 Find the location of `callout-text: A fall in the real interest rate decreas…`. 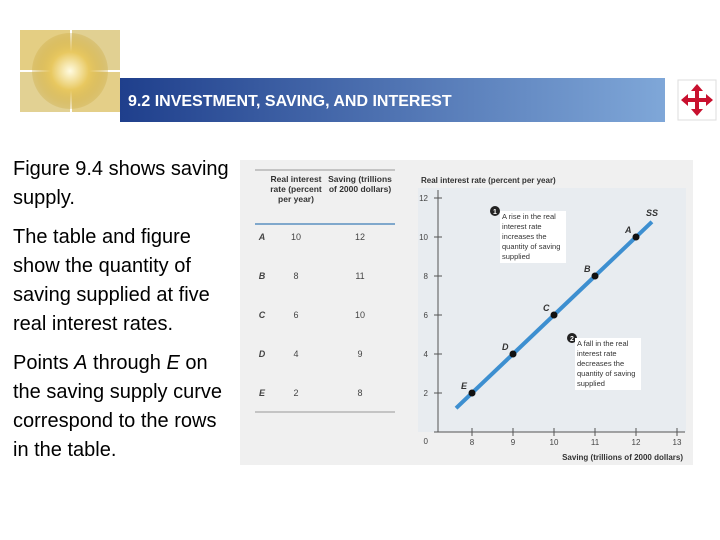

callout-text: A fall in the real interest rate decreas… is located at coordinates (608, 364).